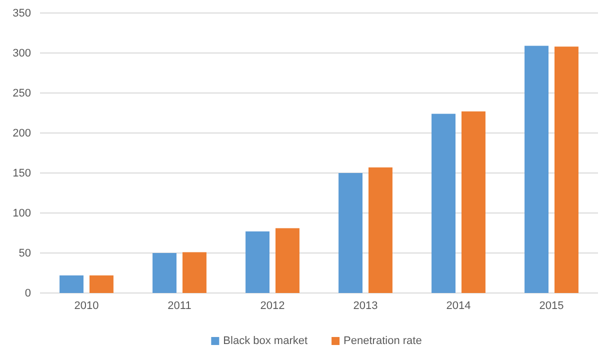  What do you see at coordinates (383, 341) in the screenshot?
I see `legend-label: Penetration rate` at bounding box center [383, 341].